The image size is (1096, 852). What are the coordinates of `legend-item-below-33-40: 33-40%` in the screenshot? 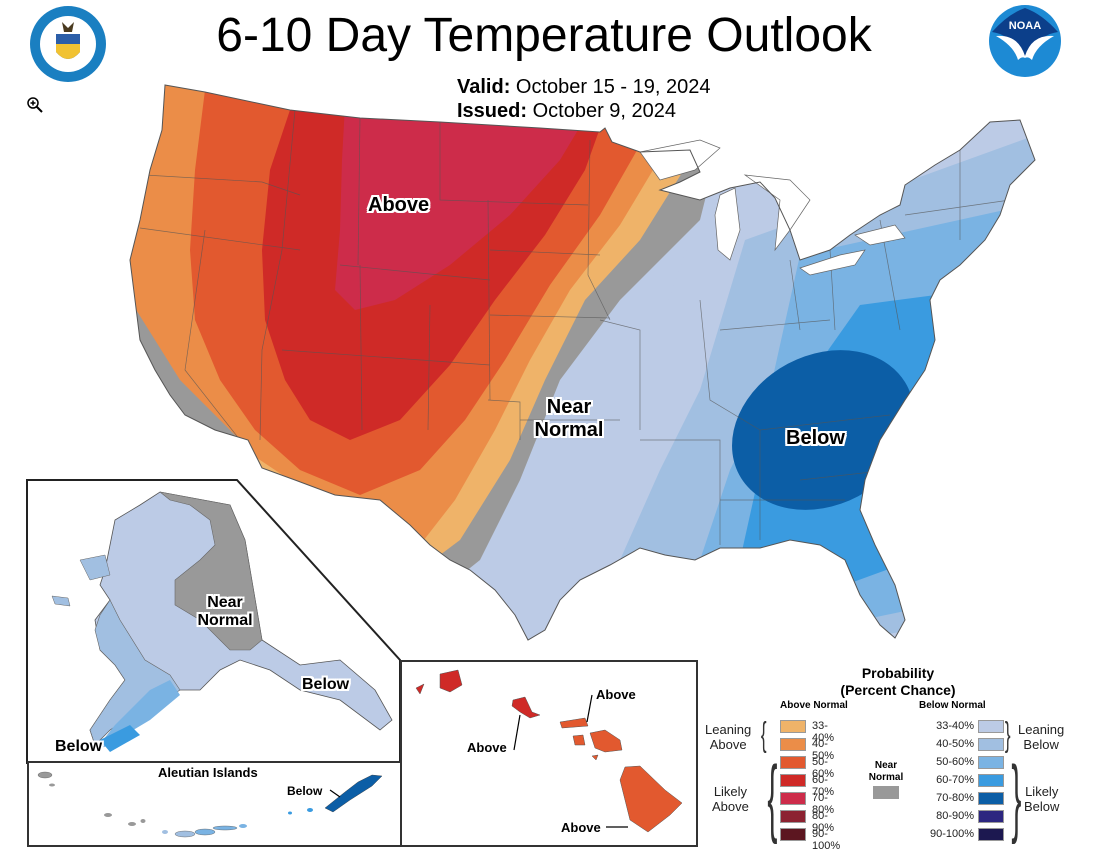 It's located at (962, 729).